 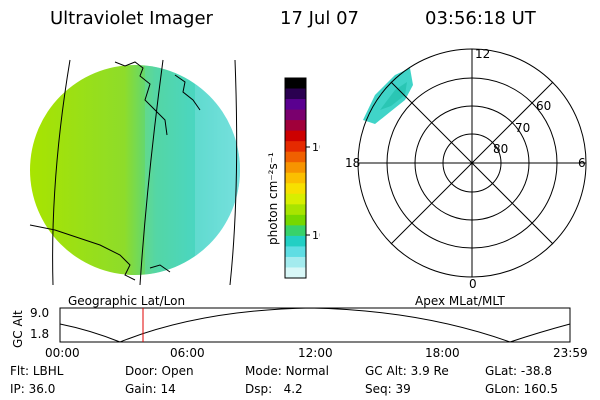 I want to click on colorbar: 100 10 photon cm⁻²s⁻¹, so click(x=293, y=178).